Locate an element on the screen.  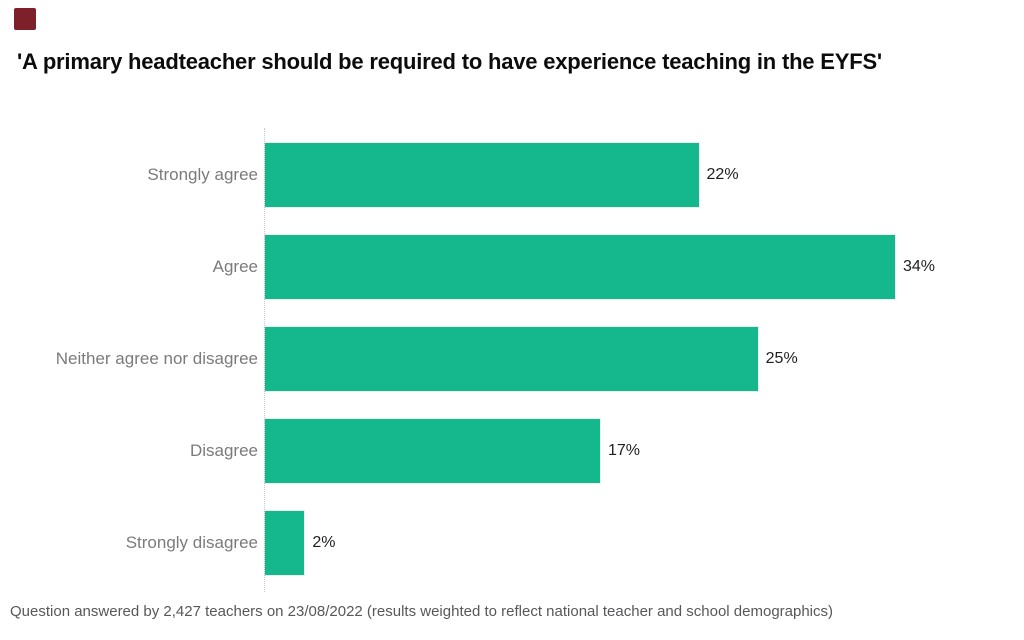
brand-logo is located at coordinates (25, 19).